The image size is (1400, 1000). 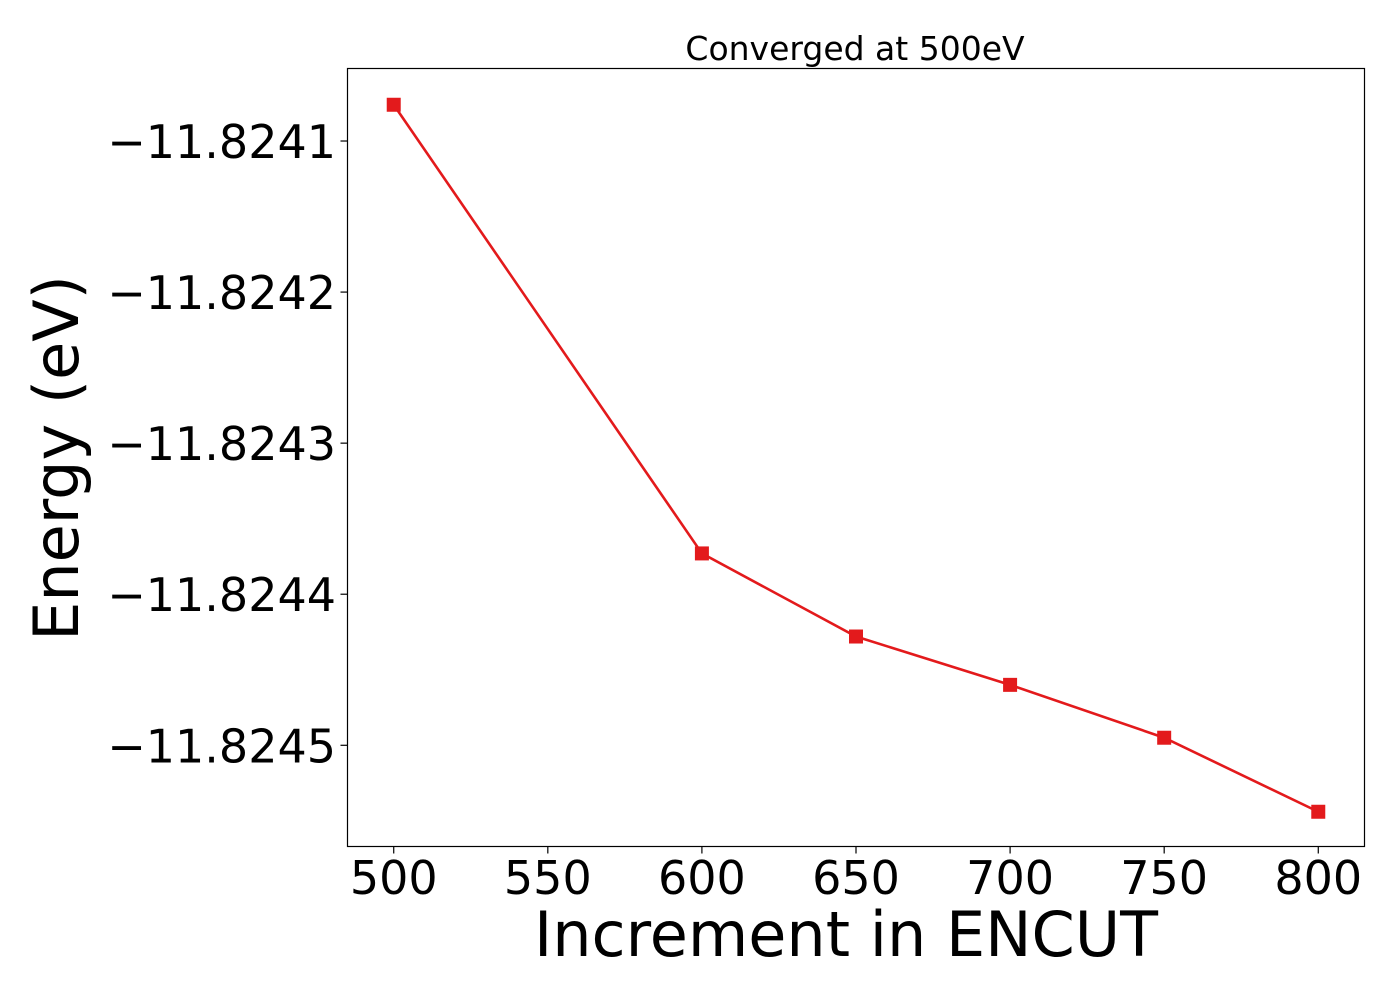 What do you see at coordinates (56, 458) in the screenshot?
I see `y-axis-label: Energy (eV)` at bounding box center [56, 458].